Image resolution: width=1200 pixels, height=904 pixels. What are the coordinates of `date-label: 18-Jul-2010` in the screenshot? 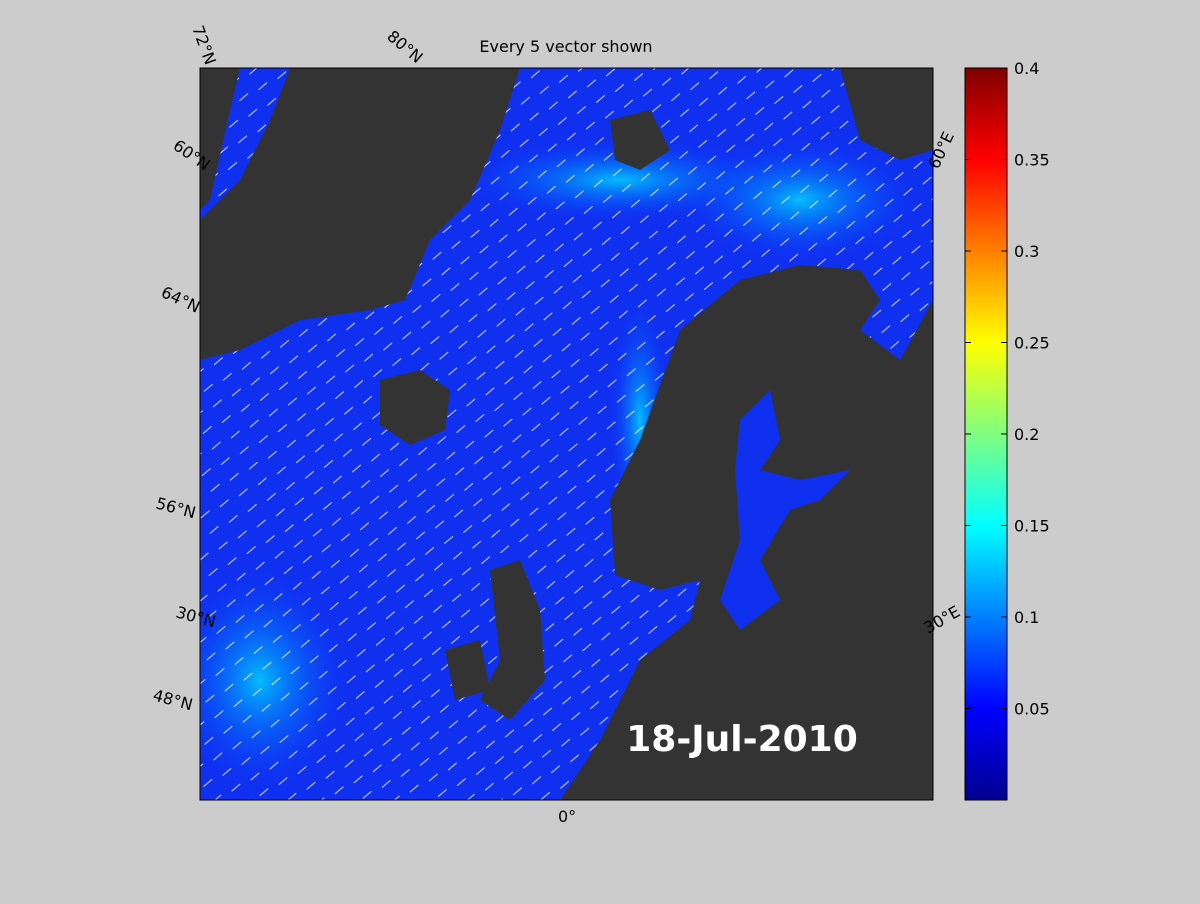 It's located at (742, 739).